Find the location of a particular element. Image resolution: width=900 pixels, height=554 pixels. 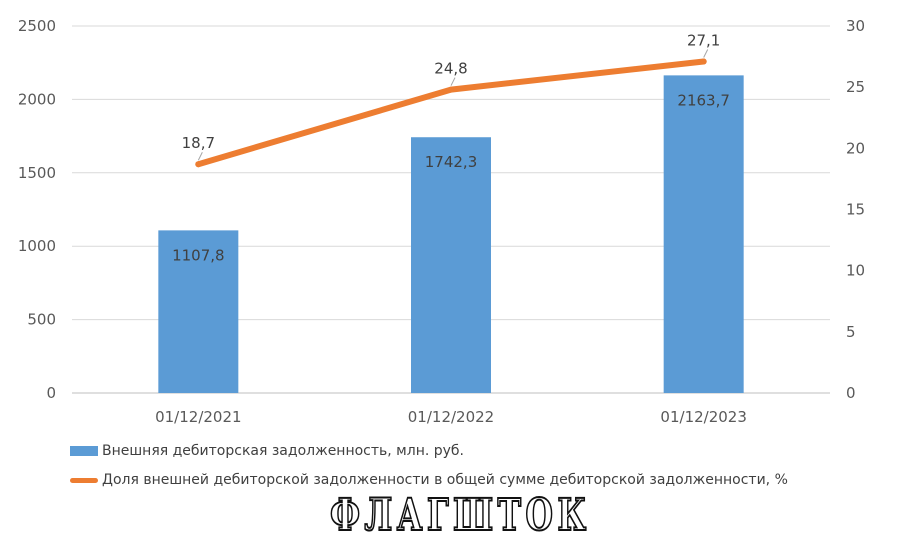

y-left-tick-label: 0 is located at coordinates (51, 393).